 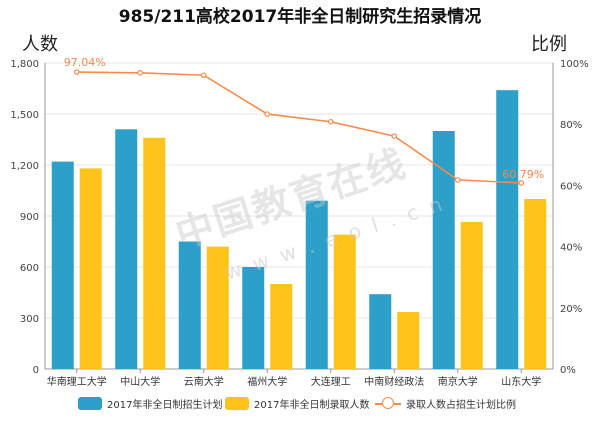 I want to click on legend-item-admitted: 2017年非全日制录取人数, so click(x=297, y=403).